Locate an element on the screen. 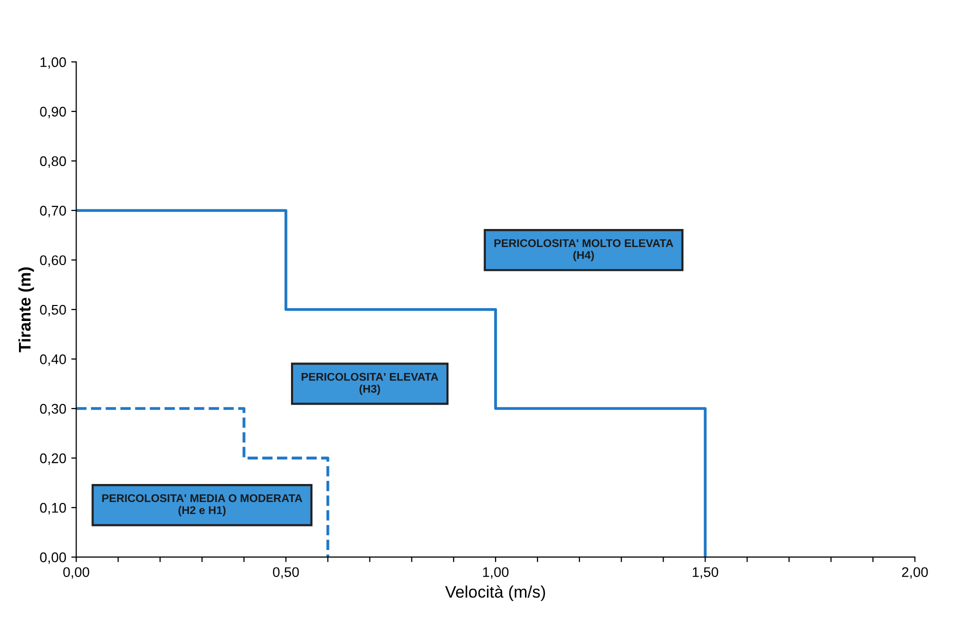 The height and width of the screenshot is (619, 953). x-tick-label: 1,00 is located at coordinates (496, 573).